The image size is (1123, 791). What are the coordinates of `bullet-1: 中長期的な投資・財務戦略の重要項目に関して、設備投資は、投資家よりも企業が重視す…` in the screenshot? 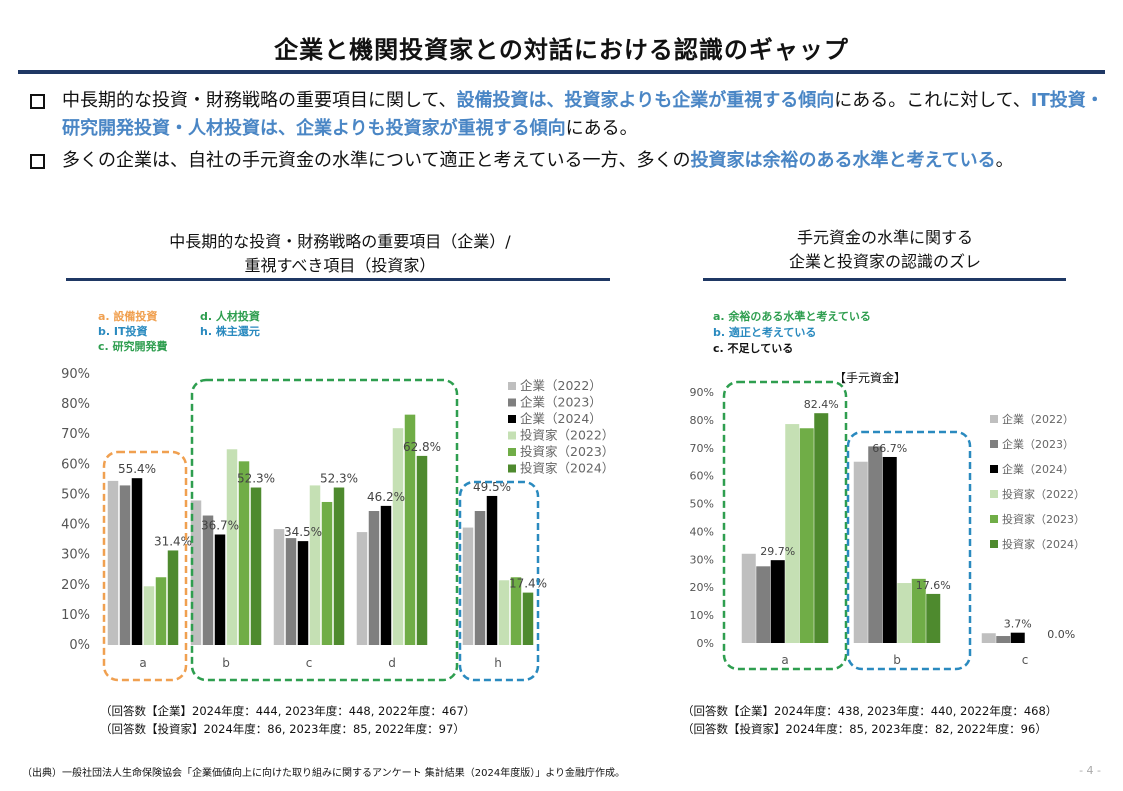 It's located at (568, 115).